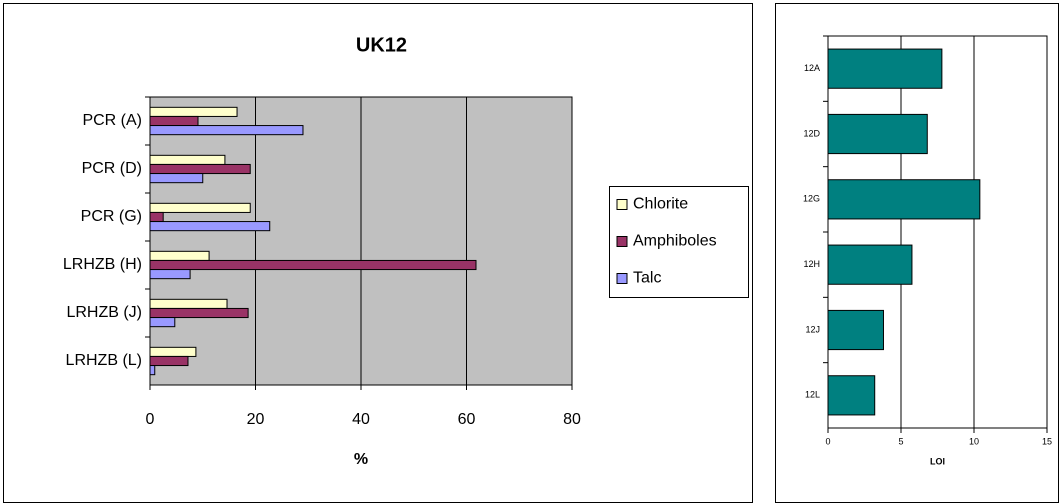 The height and width of the screenshot is (504, 1061). Describe the element at coordinates (647, 278) in the screenshot. I see `legend-label: Talc` at that location.